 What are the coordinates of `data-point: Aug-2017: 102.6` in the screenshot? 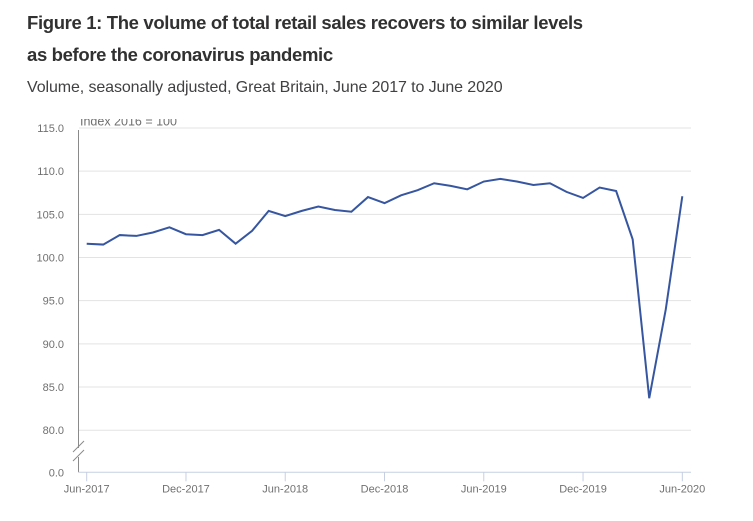 It's located at (120, 235).